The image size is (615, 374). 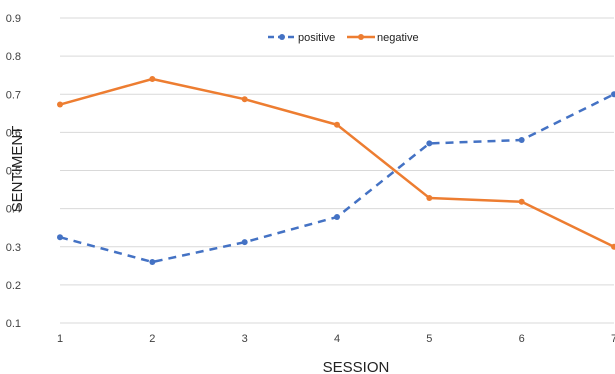 What do you see at coordinates (13, 324) in the screenshot?
I see `y-tick-label: 0.1` at bounding box center [13, 324].